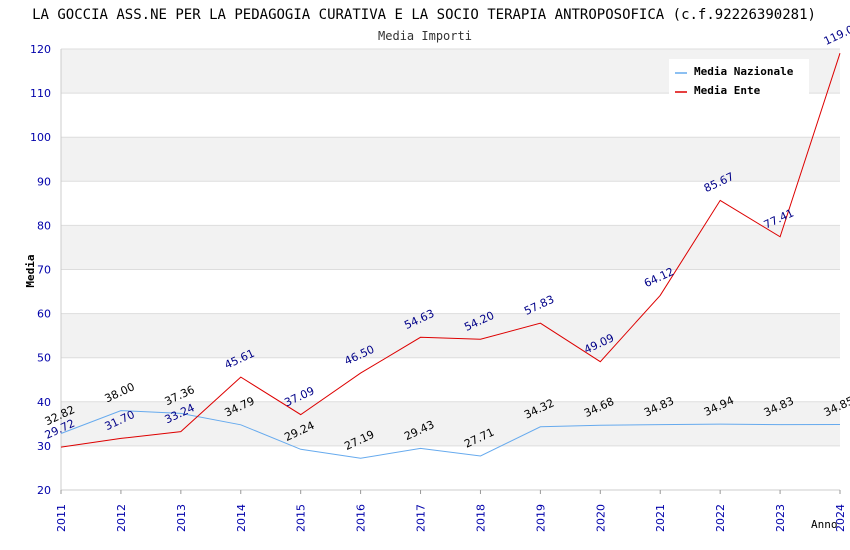 The width and height of the screenshot is (850, 550). I want to click on legend: Media Nazionale Media Ente, so click(739, 78).